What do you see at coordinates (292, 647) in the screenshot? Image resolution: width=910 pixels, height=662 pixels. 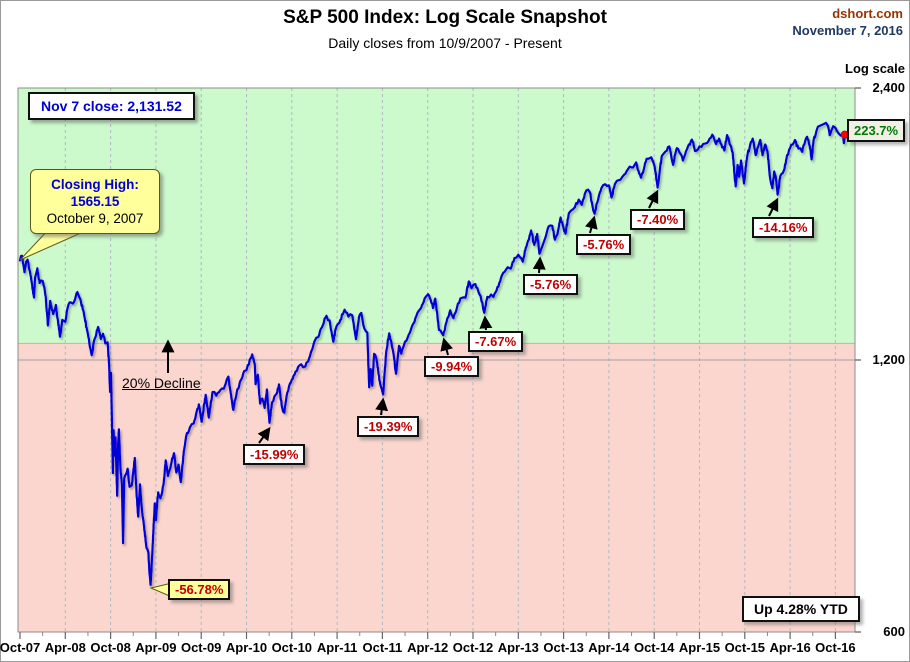 I see `x-axis-label: Oct-10` at bounding box center [292, 647].